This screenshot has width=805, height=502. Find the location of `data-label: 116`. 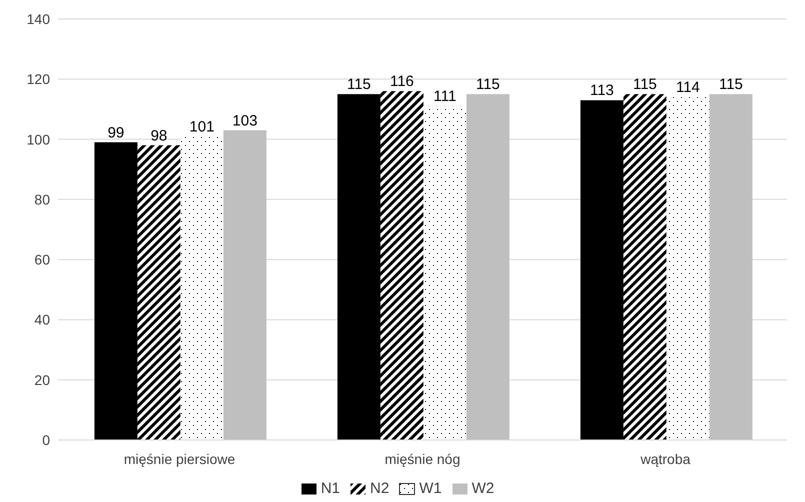

data-label: 116 is located at coordinates (402, 81).